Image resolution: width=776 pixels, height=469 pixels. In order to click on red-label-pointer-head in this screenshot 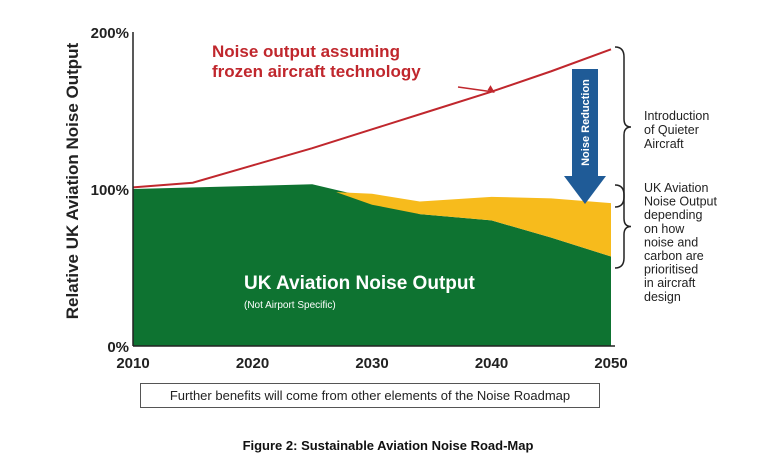, I will do `click(491, 89)`.